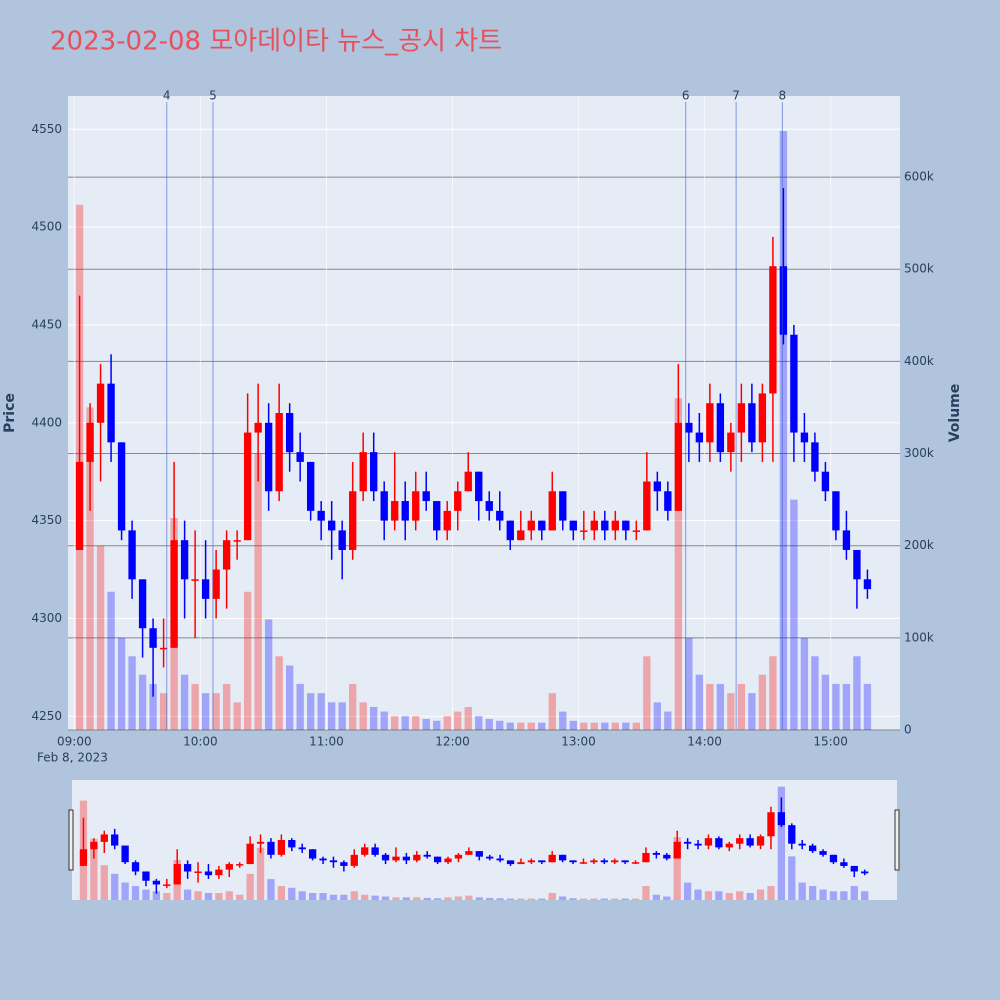 The width and height of the screenshot is (1000, 1000). What do you see at coordinates (783, 96) in the screenshot?
I see `news-label: 8` at bounding box center [783, 96].